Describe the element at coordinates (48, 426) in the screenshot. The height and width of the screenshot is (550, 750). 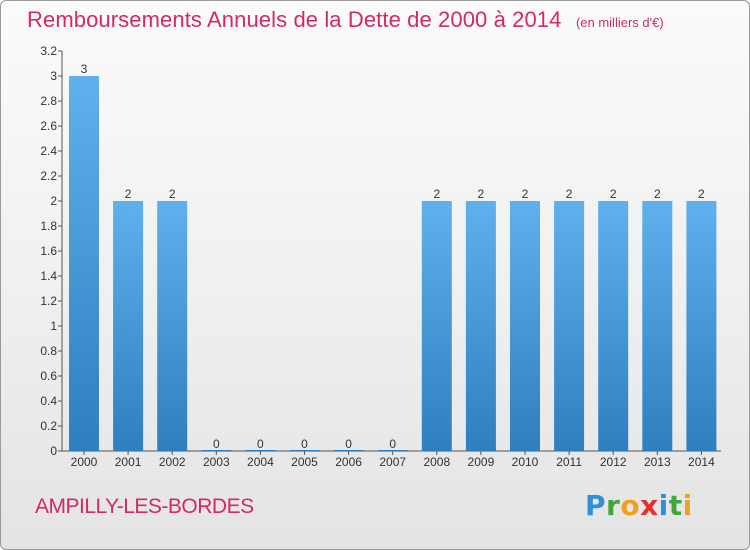
I see `y-tick-label: 0.2` at that location.